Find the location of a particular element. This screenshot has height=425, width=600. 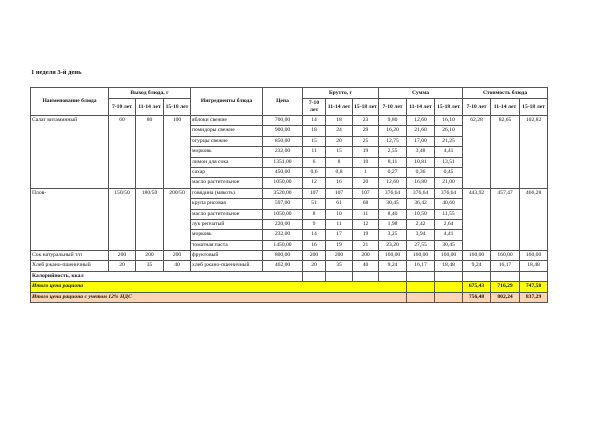

ingredient-sum: 21,00 is located at coordinates (449, 183).